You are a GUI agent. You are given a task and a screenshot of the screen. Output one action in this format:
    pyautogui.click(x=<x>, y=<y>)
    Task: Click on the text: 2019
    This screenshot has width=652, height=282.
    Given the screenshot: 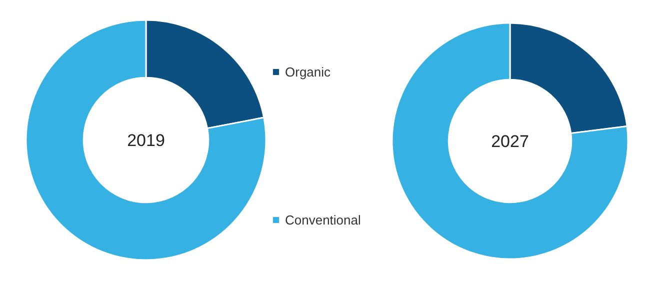 What is the action you would take?
    pyautogui.click(x=146, y=140)
    